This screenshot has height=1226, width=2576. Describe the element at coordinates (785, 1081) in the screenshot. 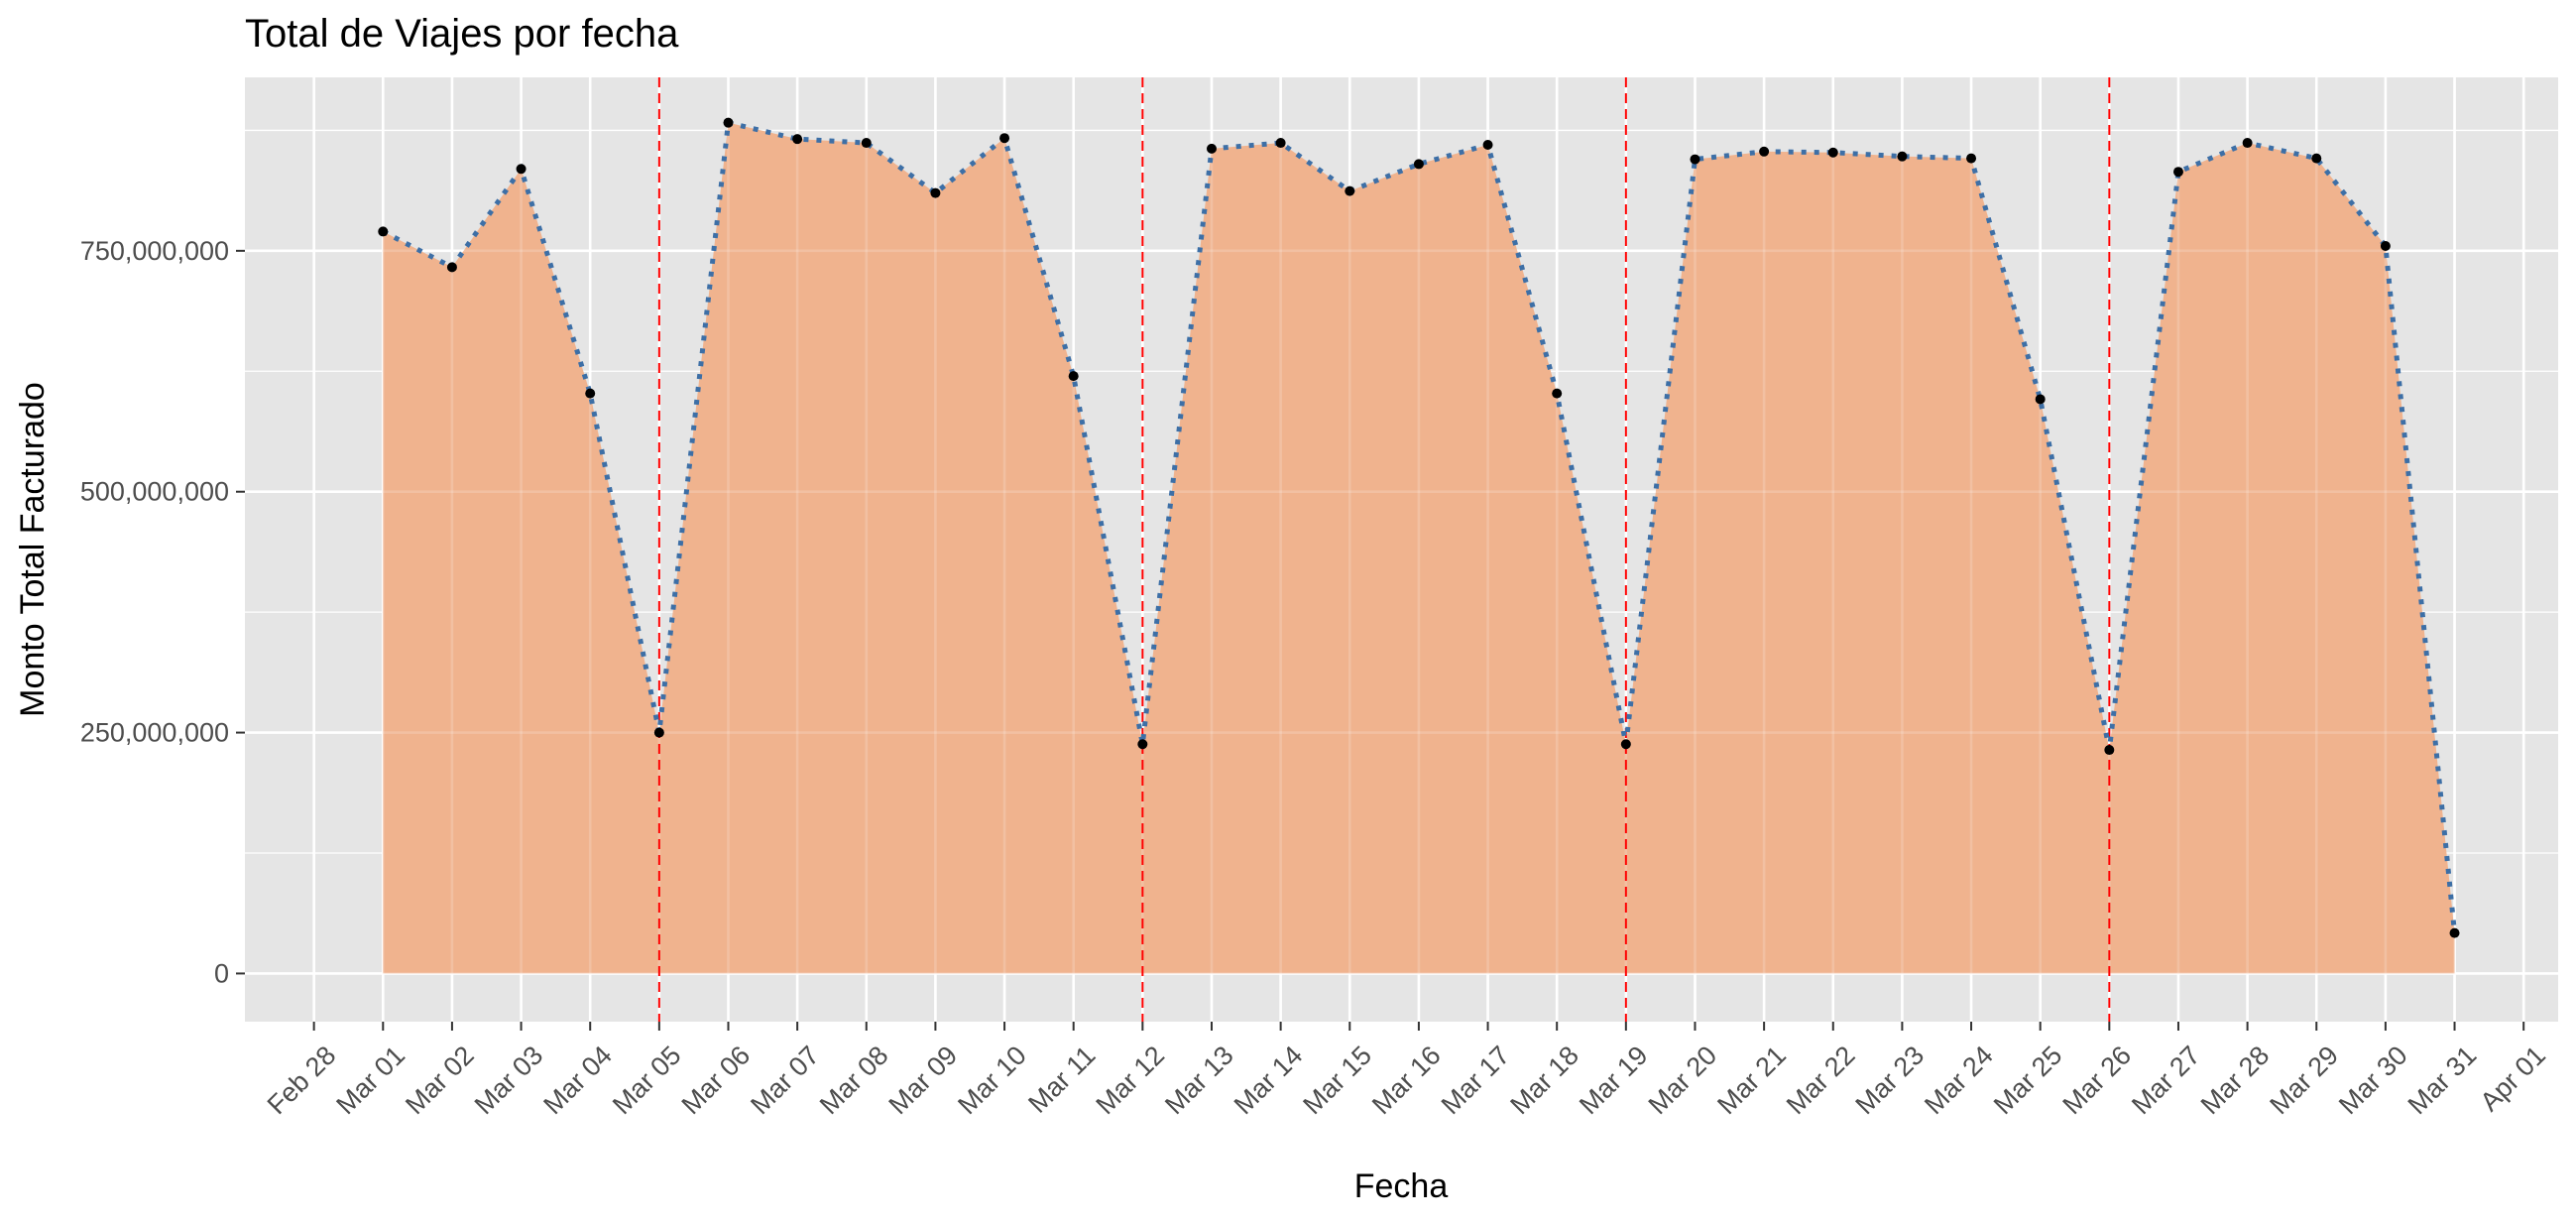

I see `x-tick-label: Mar 07` at that location.